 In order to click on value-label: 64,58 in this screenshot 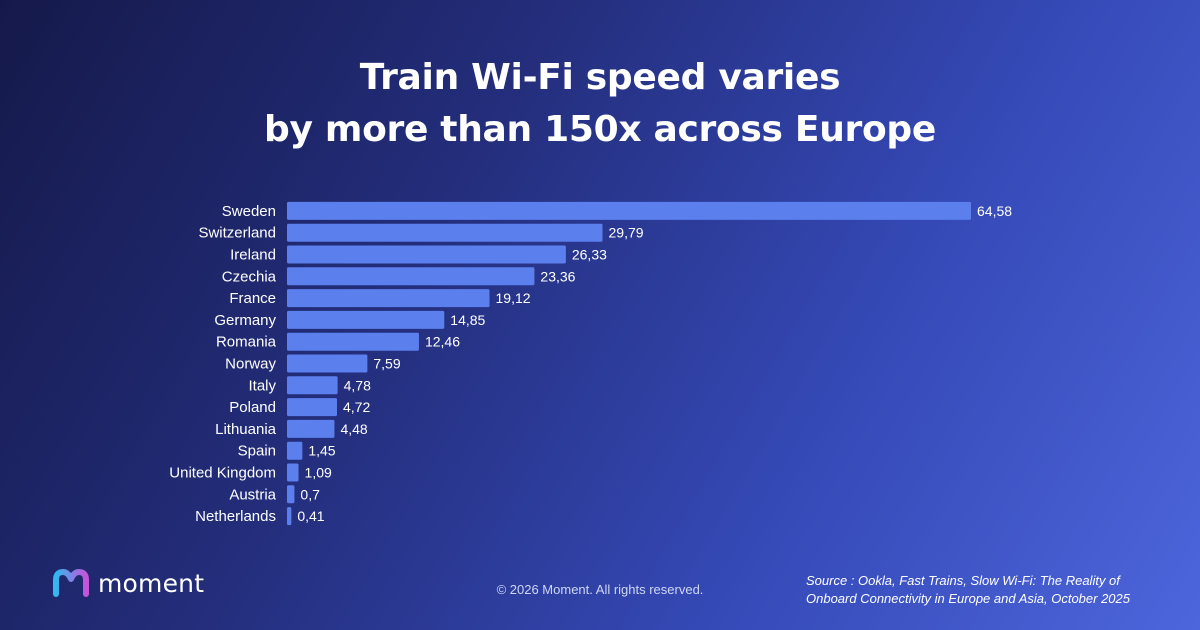, I will do `click(994, 211)`.